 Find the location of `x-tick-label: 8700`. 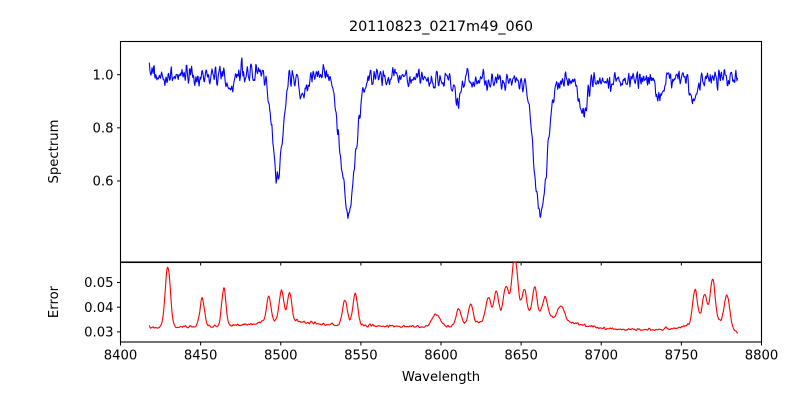

x-tick-label: 8700 is located at coordinates (601, 356).